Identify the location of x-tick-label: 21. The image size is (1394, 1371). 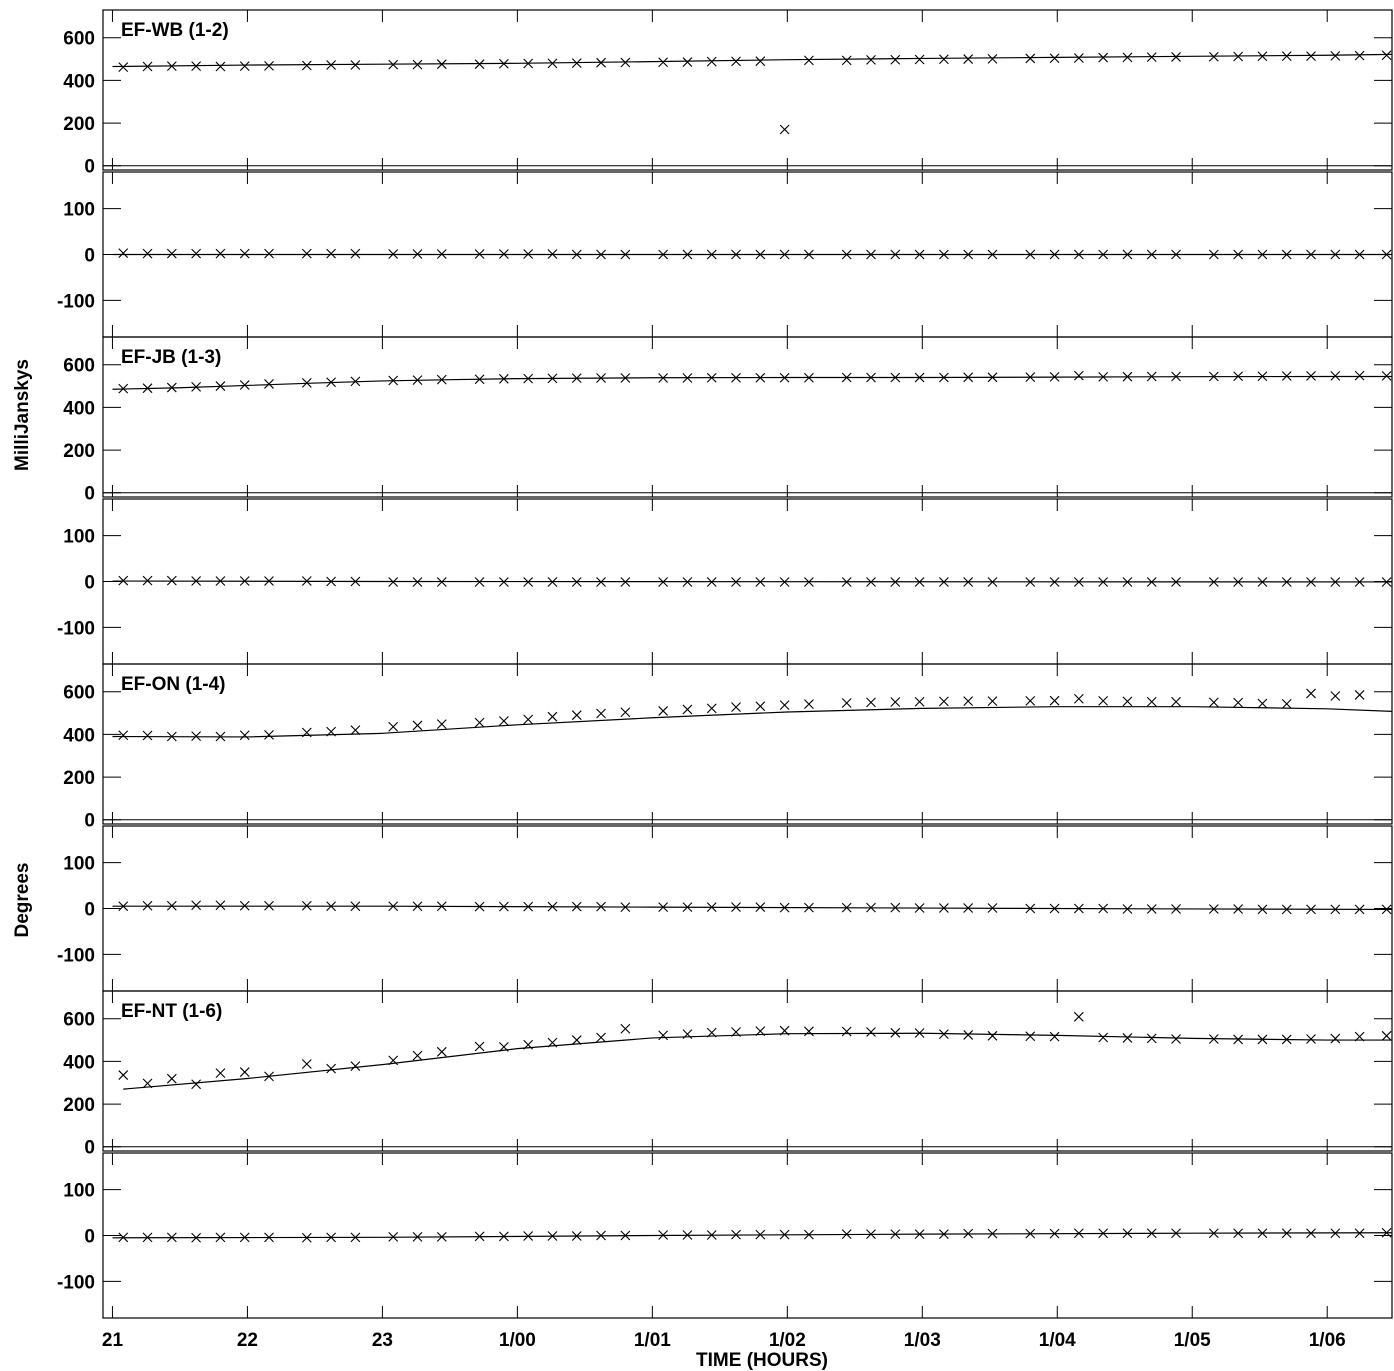
(113, 1340).